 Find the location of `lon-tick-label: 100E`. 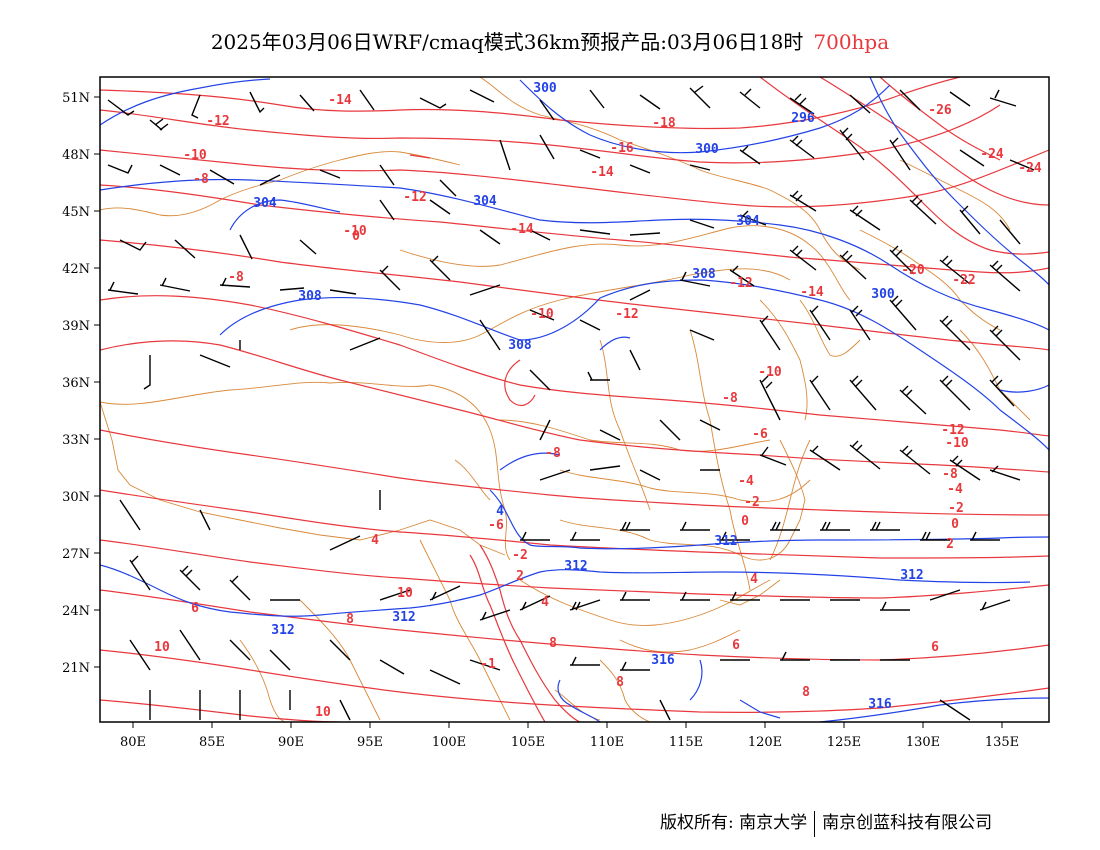

lon-tick-label: 100E is located at coordinates (449, 742).